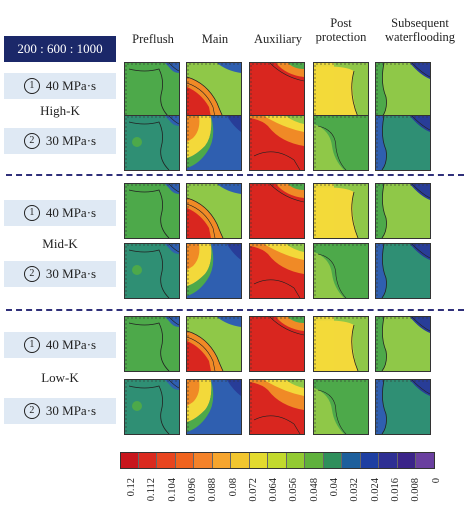  Describe the element at coordinates (274, 490) in the screenshot. I see `colorbar-tick-label: 0.064` at that location.